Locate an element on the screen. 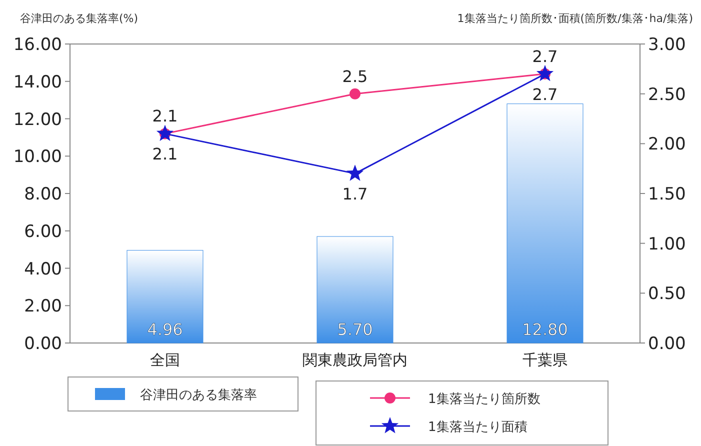  y-tick-label: 12.00 is located at coordinates (37, 120).